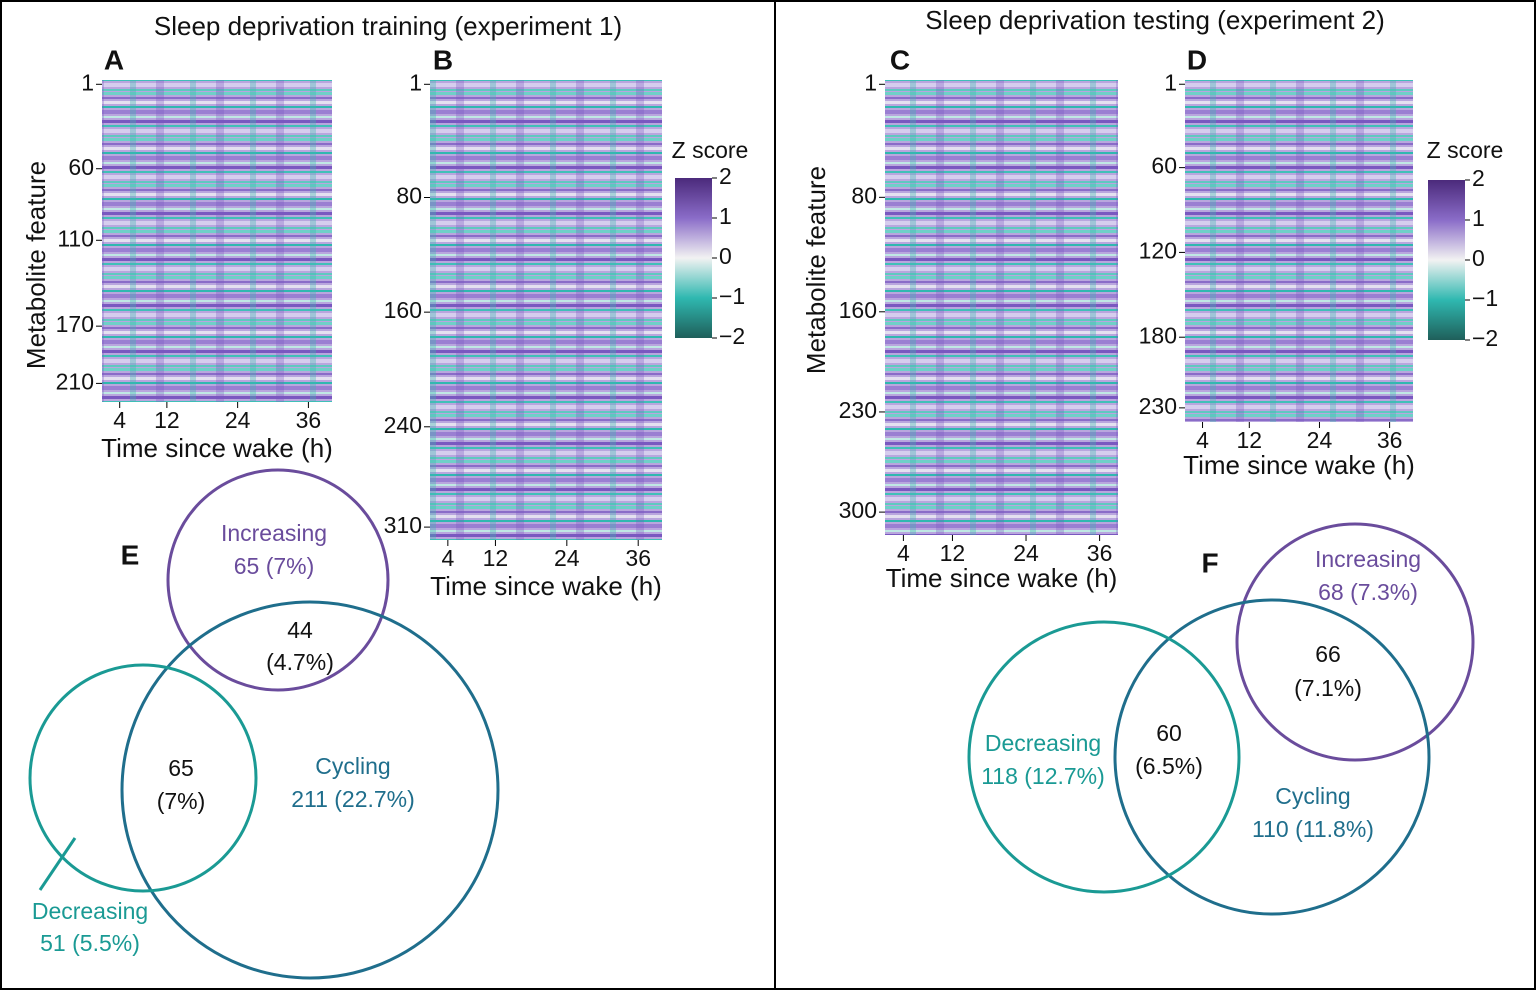  What do you see at coordinates (858, 510) in the screenshot?
I see `y-tick-label: 300` at bounding box center [858, 510].